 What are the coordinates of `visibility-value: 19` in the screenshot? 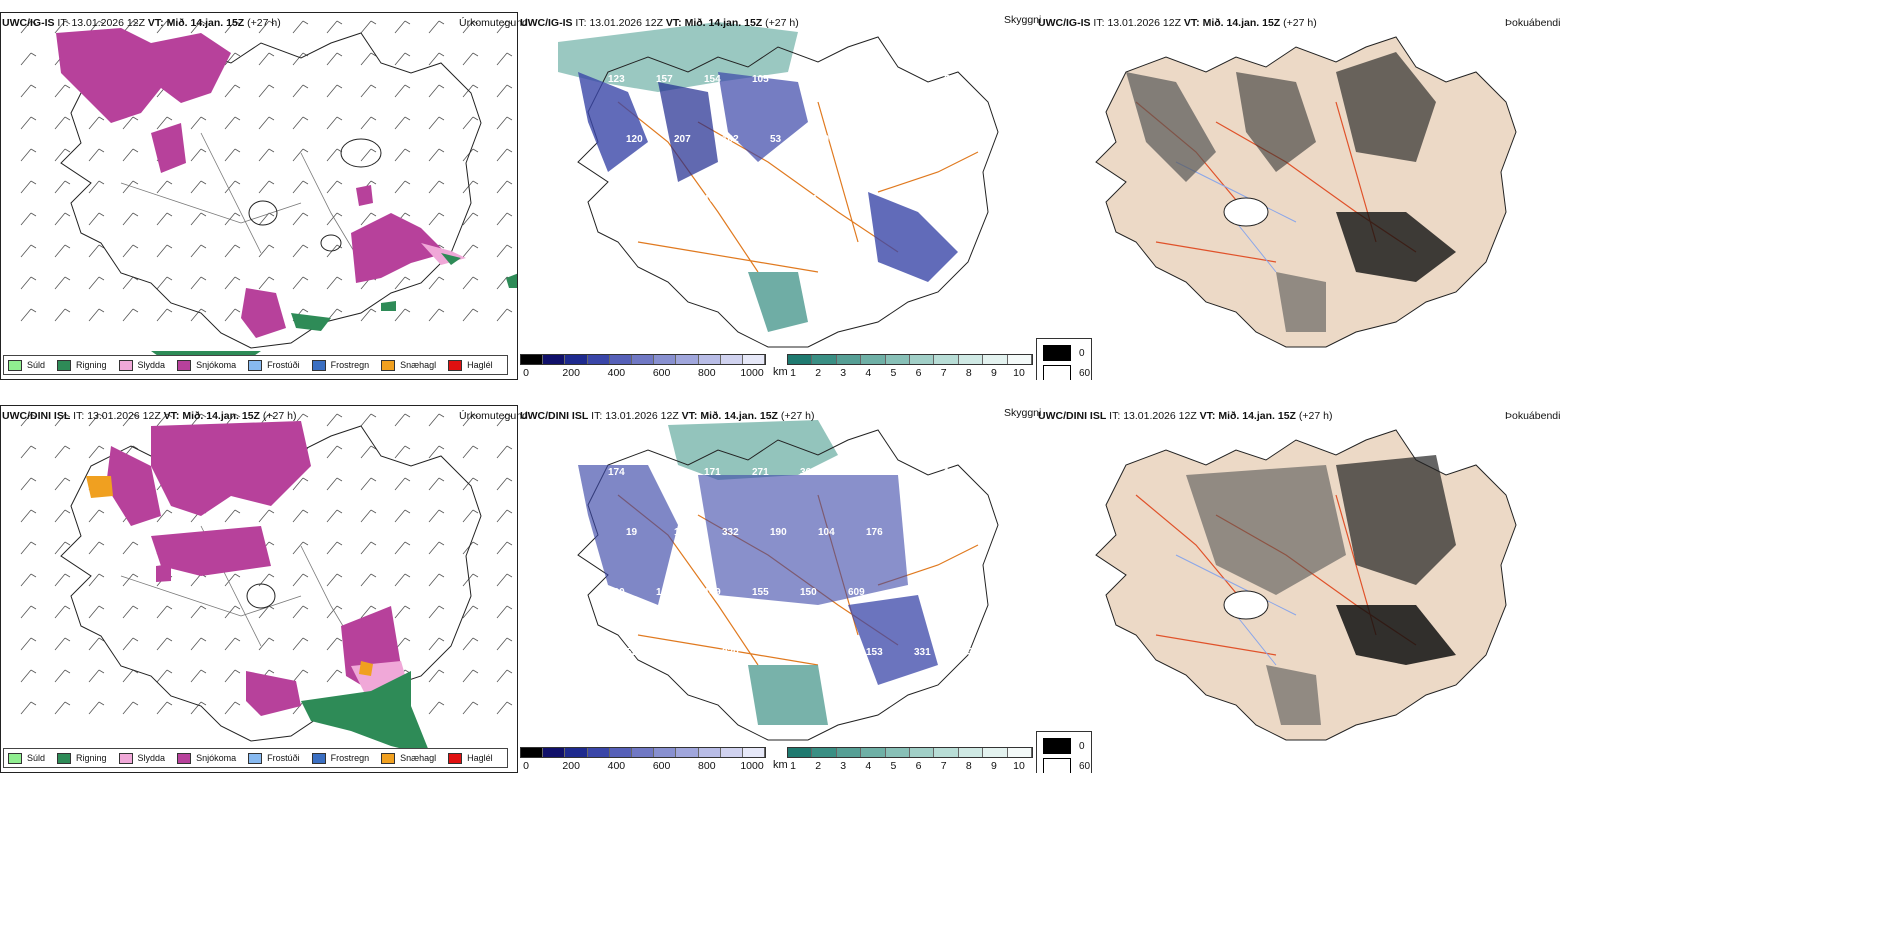 It's located at (632, 532).